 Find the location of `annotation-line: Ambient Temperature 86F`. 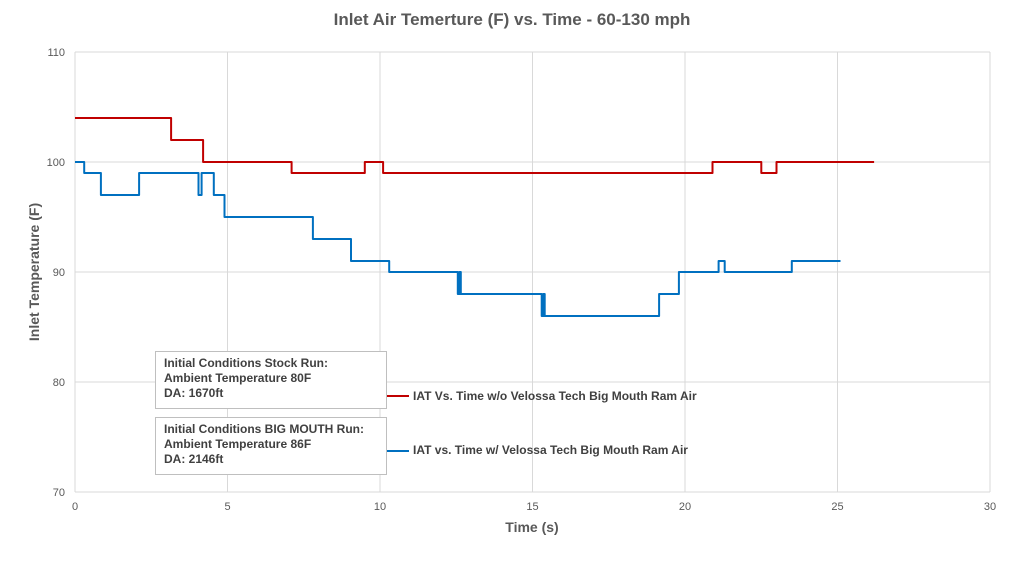

annotation-line: Ambient Temperature 86F is located at coordinates (238, 444).